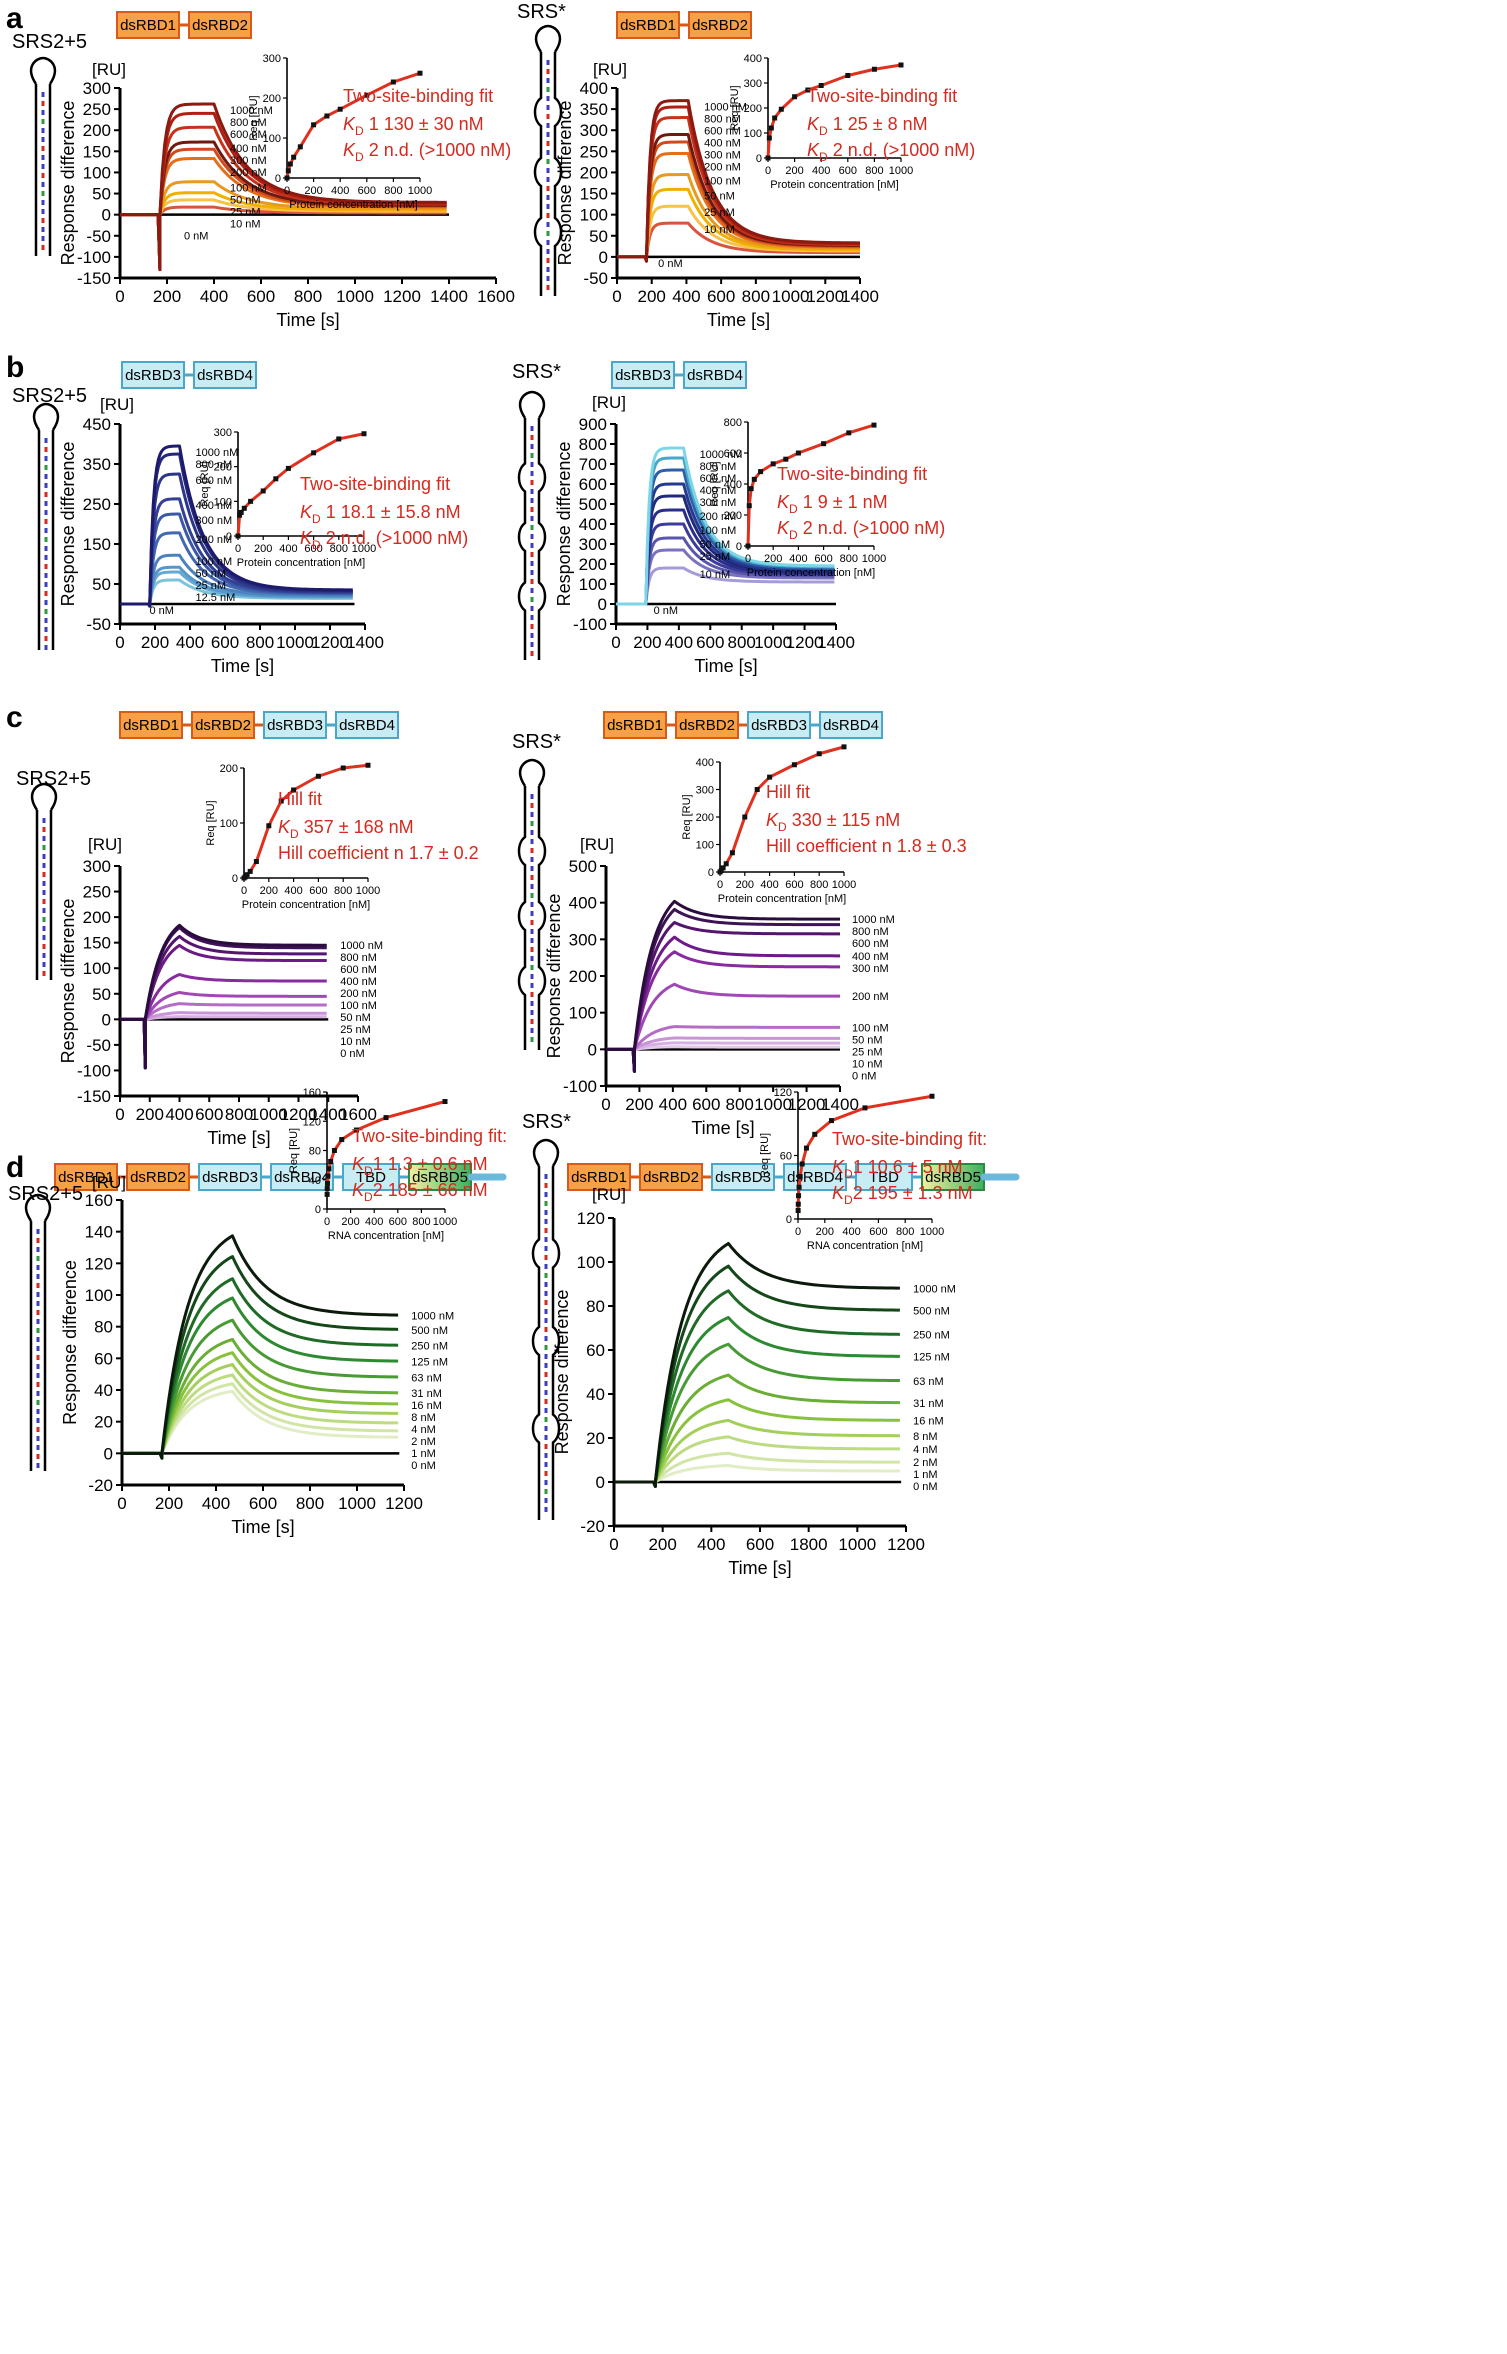  Describe the element at coordinates (902, 1195) in the screenshot. I see `fit-parameter: KD2 195 ± 1.3 nM` at that location.